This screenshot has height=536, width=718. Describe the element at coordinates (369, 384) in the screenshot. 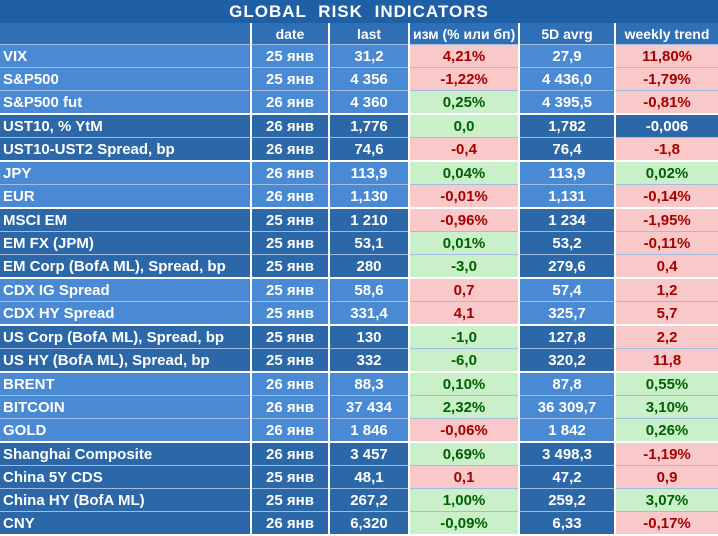

I see `last-value-cell: 88,3` at that location.